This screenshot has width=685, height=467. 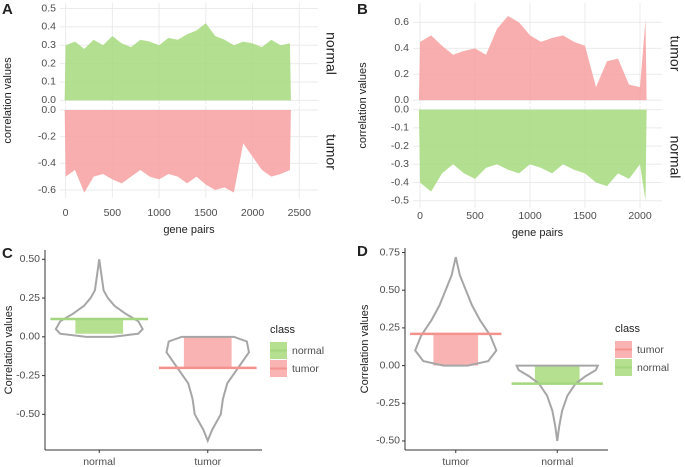 What do you see at coordinates (300, 213) in the screenshot?
I see `x-tick-label: 2500` at bounding box center [300, 213].